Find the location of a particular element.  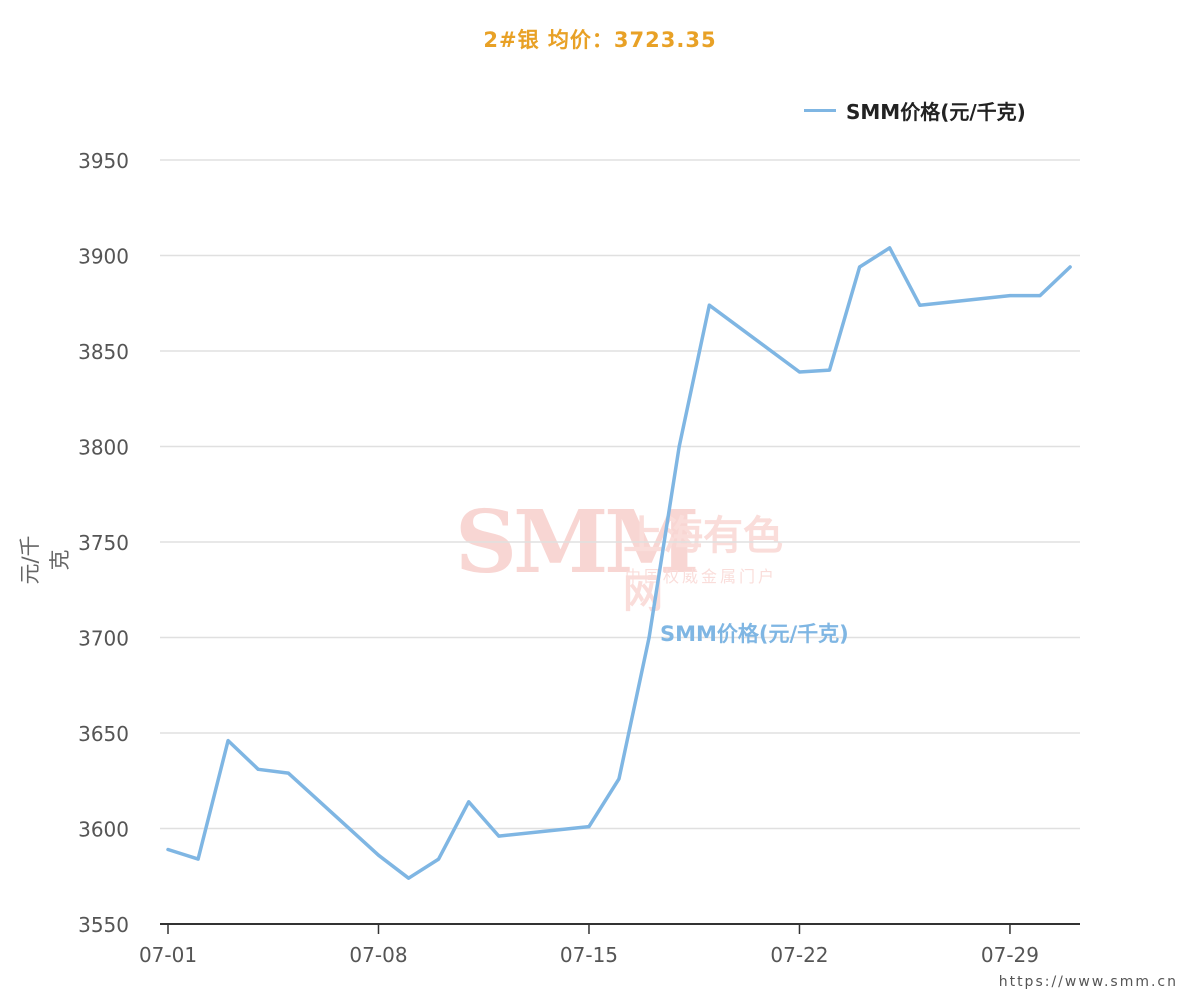

watermark-tagline: 中国权威金属门户 is located at coordinates (701, 576).